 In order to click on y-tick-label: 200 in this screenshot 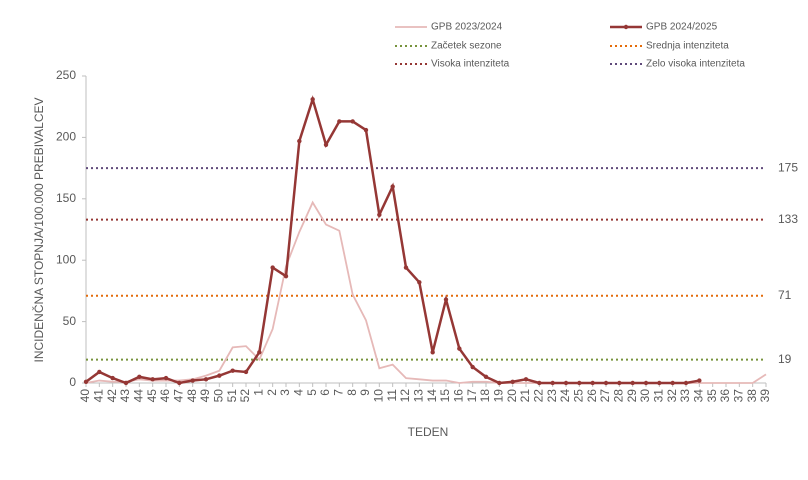, I will do `click(66, 137)`.